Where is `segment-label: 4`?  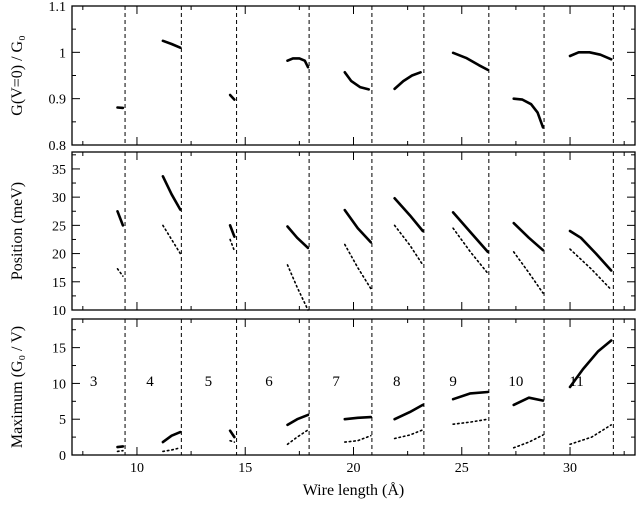 segment-label: 4 is located at coordinates (150, 382).